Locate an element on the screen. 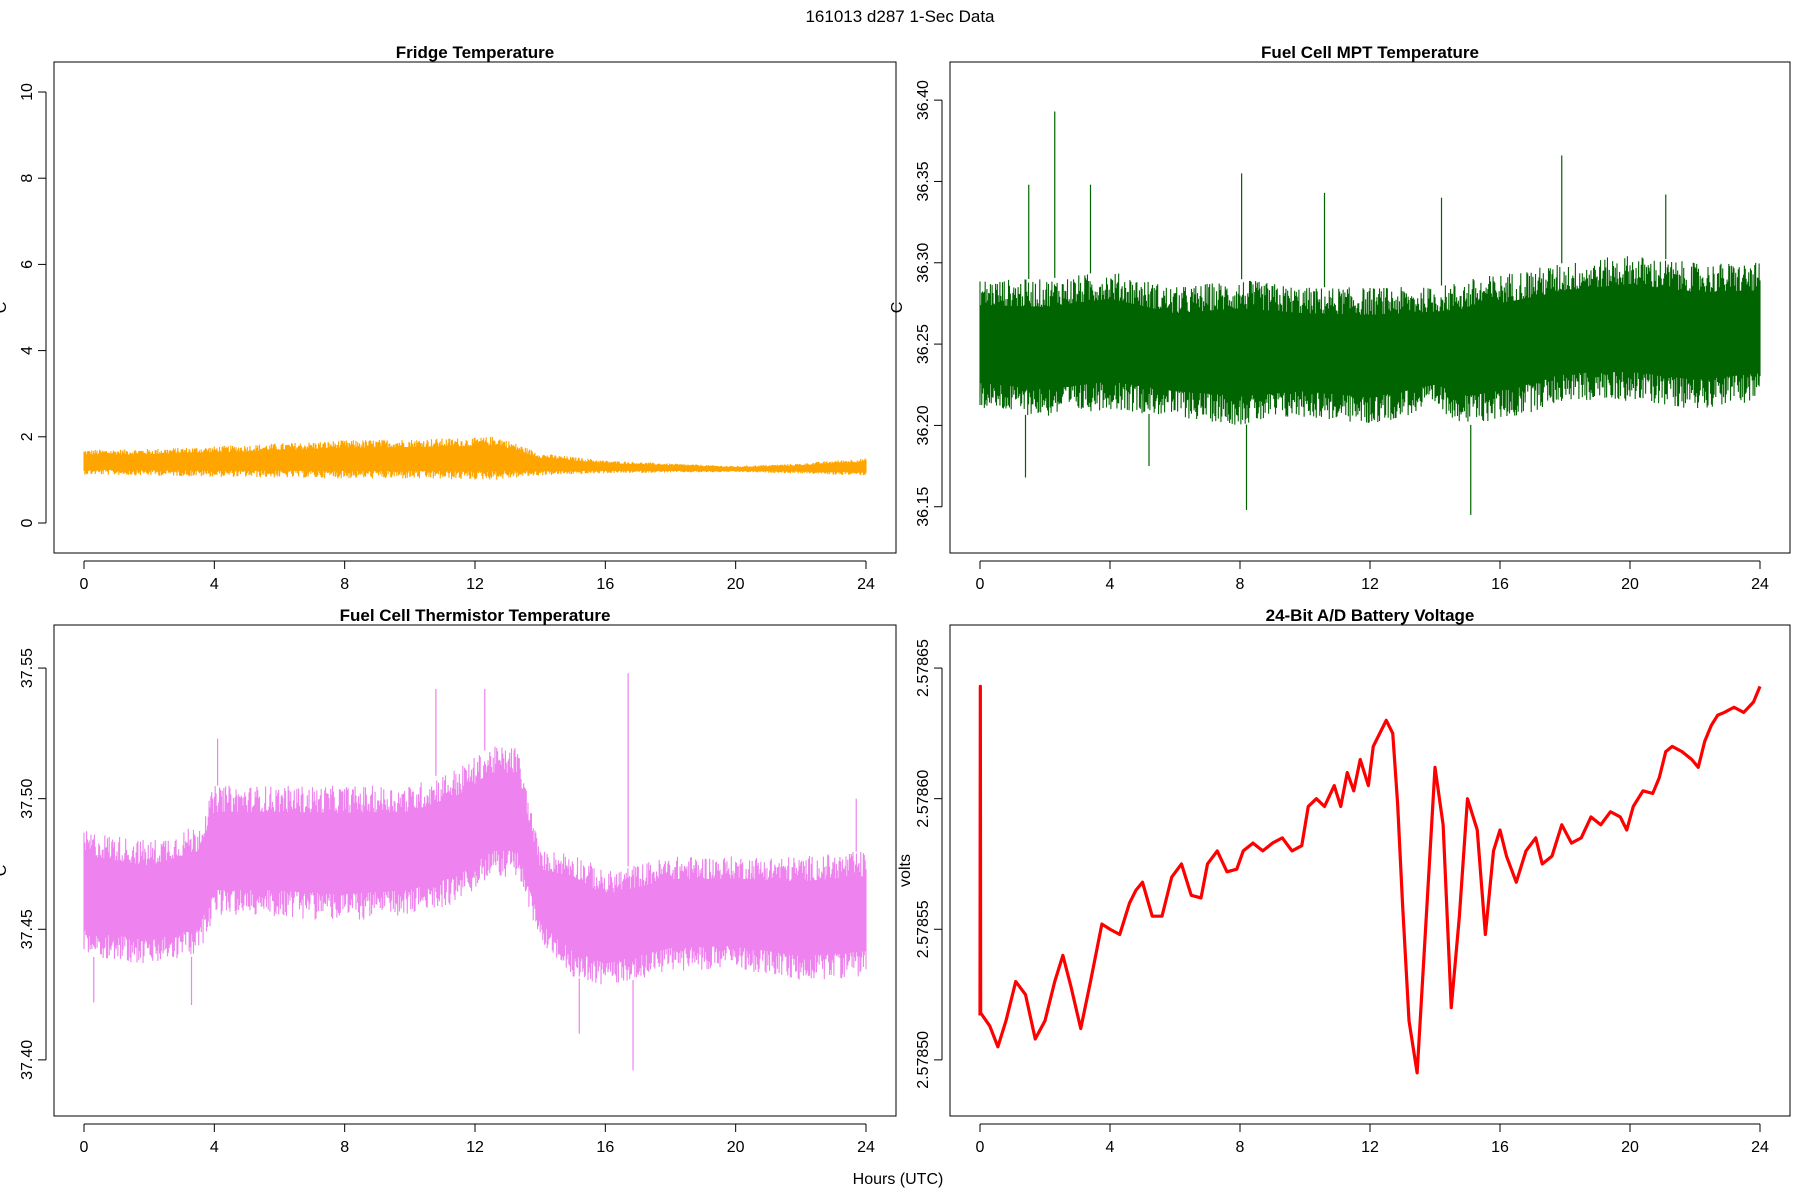 This screenshot has width=1800, height=1200. fridge-temp-series is located at coordinates (475, 458).